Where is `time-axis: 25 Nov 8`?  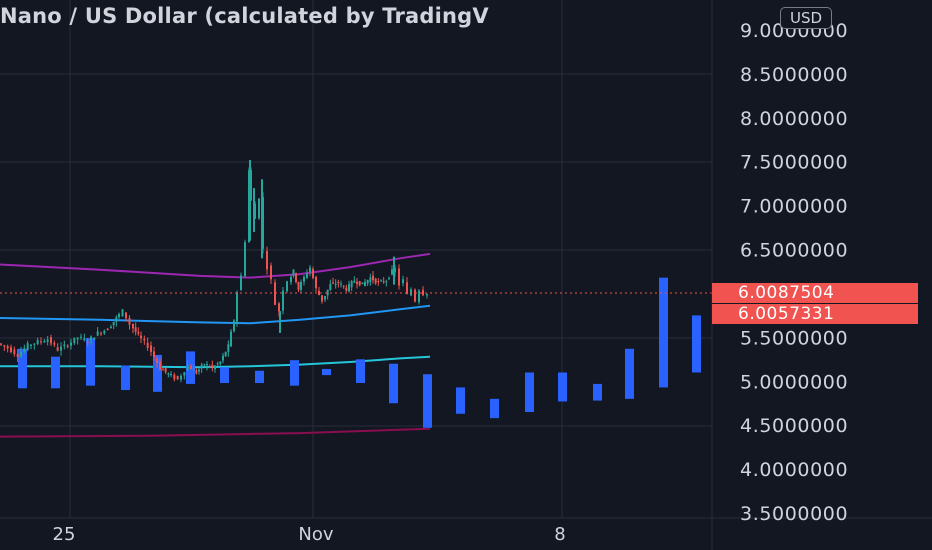
time-axis: 25 Nov 8 is located at coordinates (309, 534).